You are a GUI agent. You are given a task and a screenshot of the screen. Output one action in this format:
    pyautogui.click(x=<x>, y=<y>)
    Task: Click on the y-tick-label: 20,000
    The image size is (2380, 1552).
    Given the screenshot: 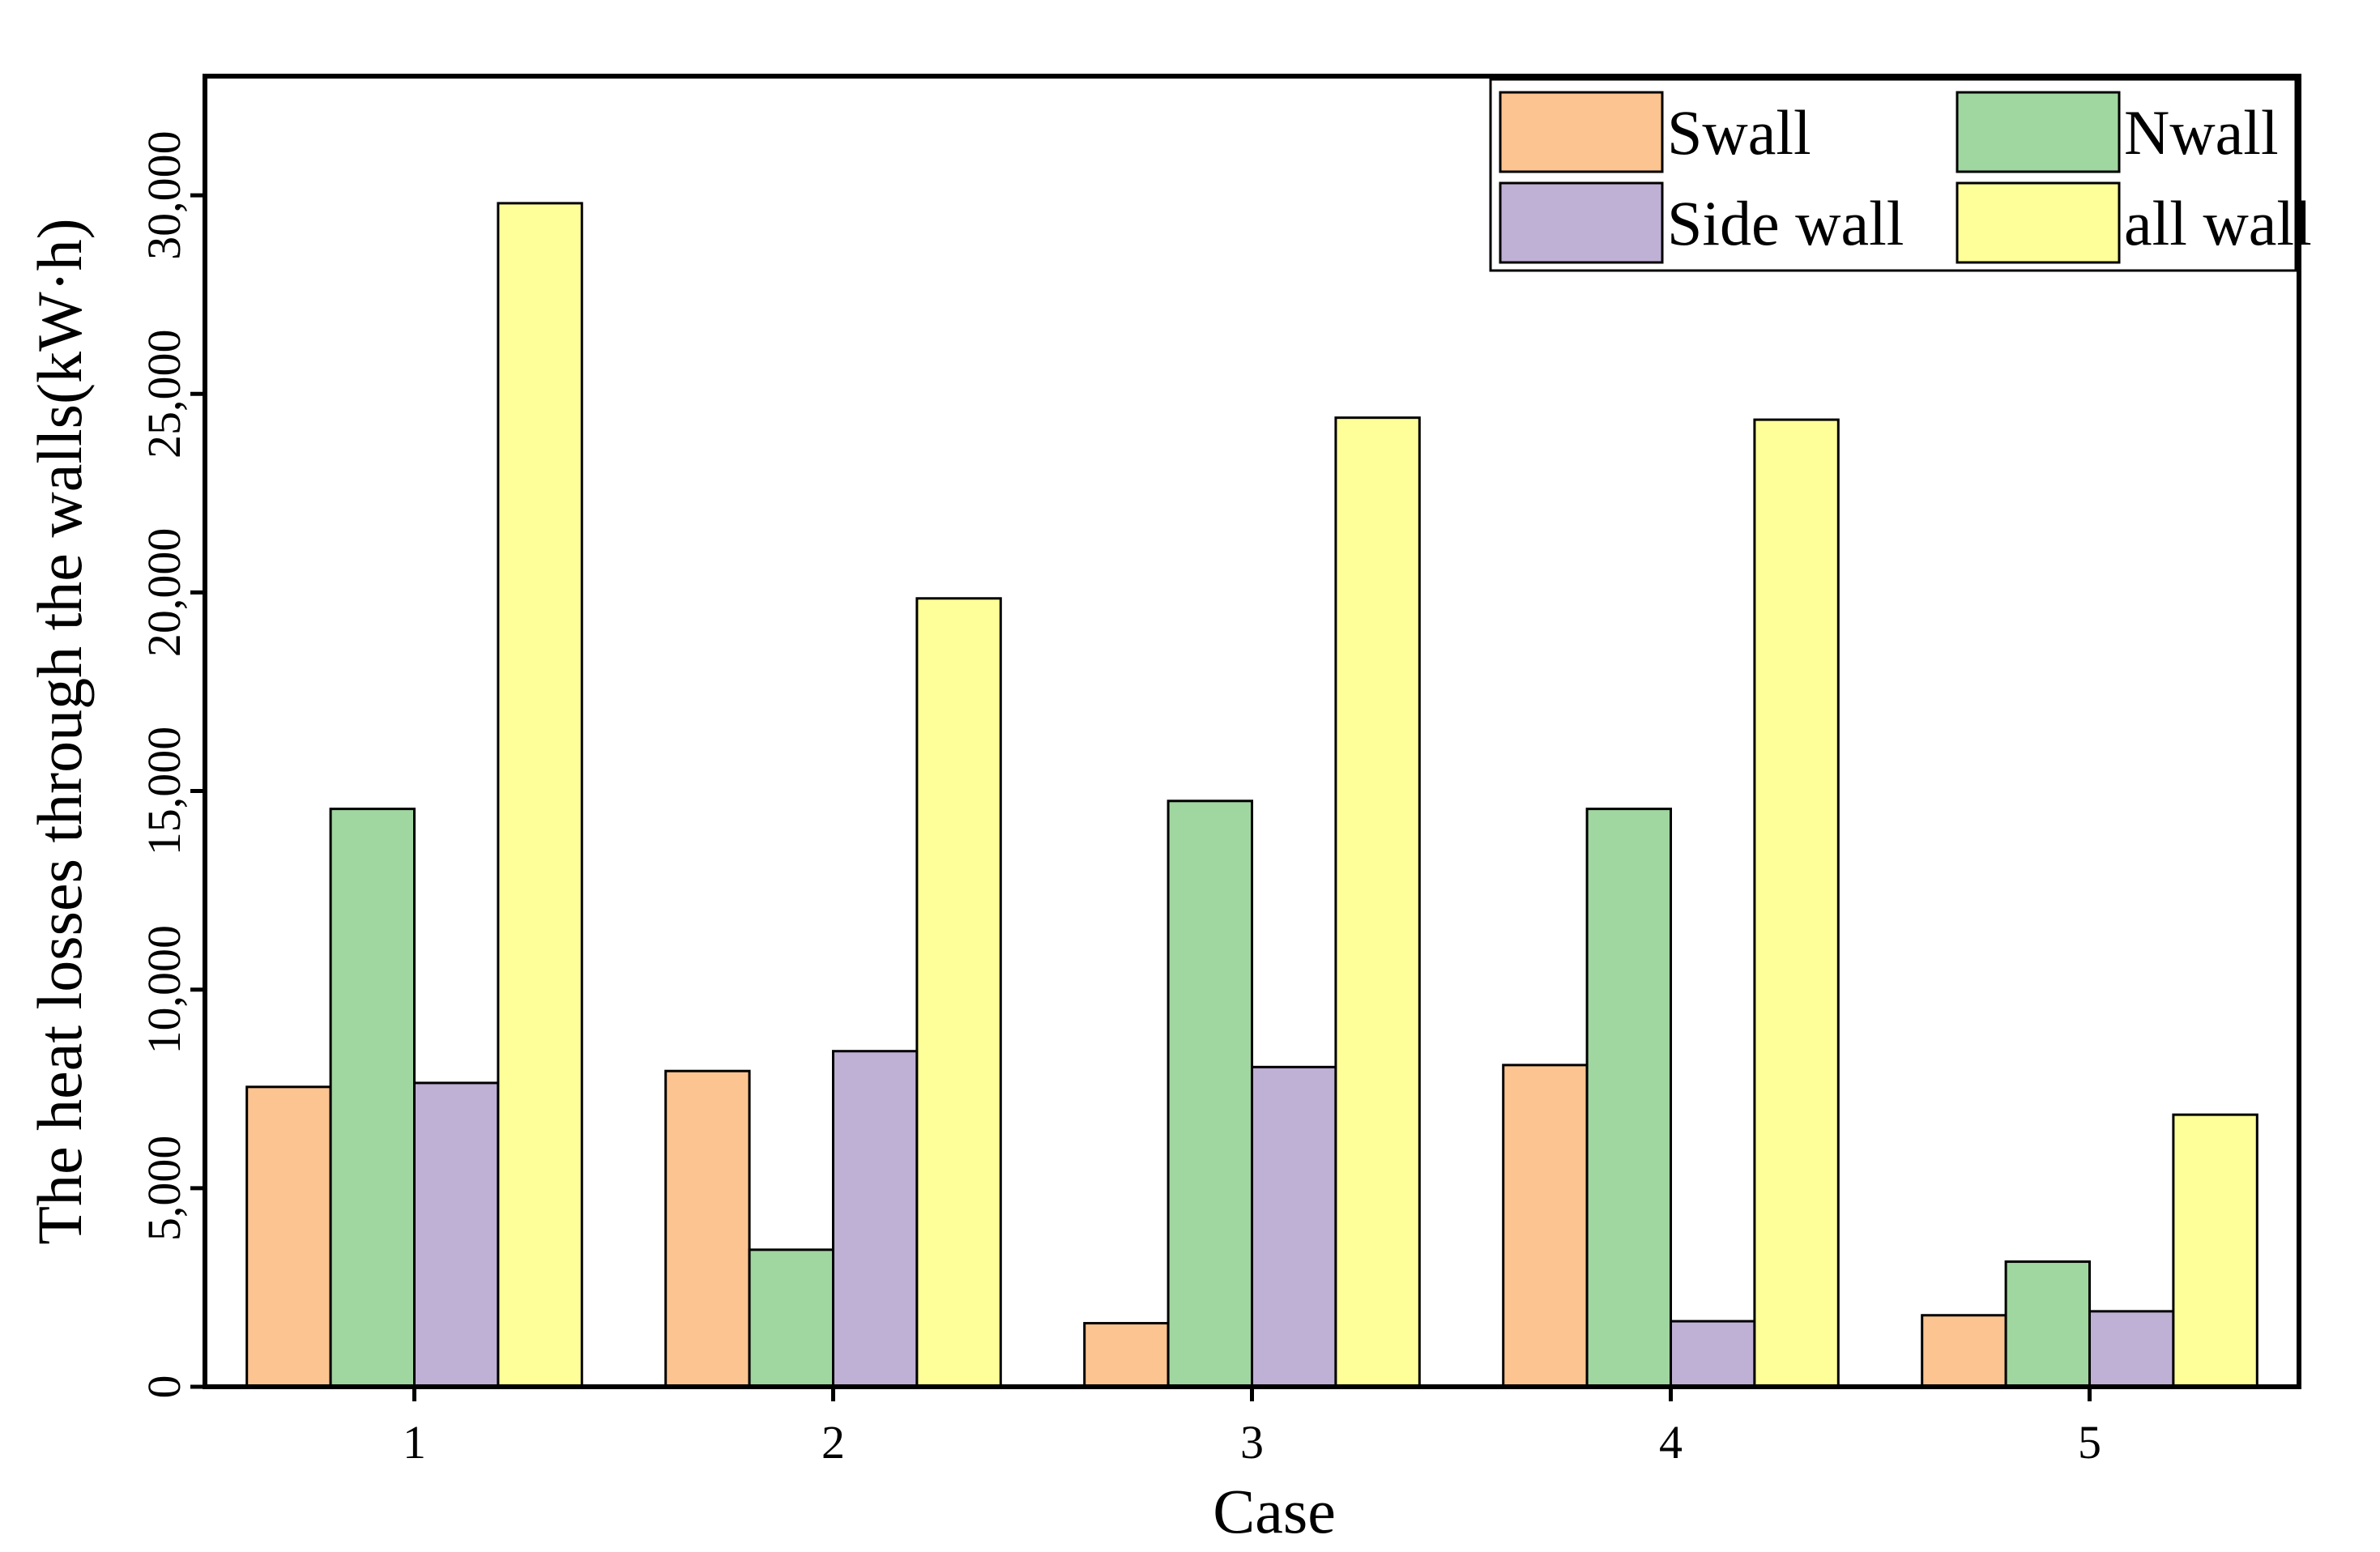 What is the action you would take?
    pyautogui.click(x=164, y=593)
    